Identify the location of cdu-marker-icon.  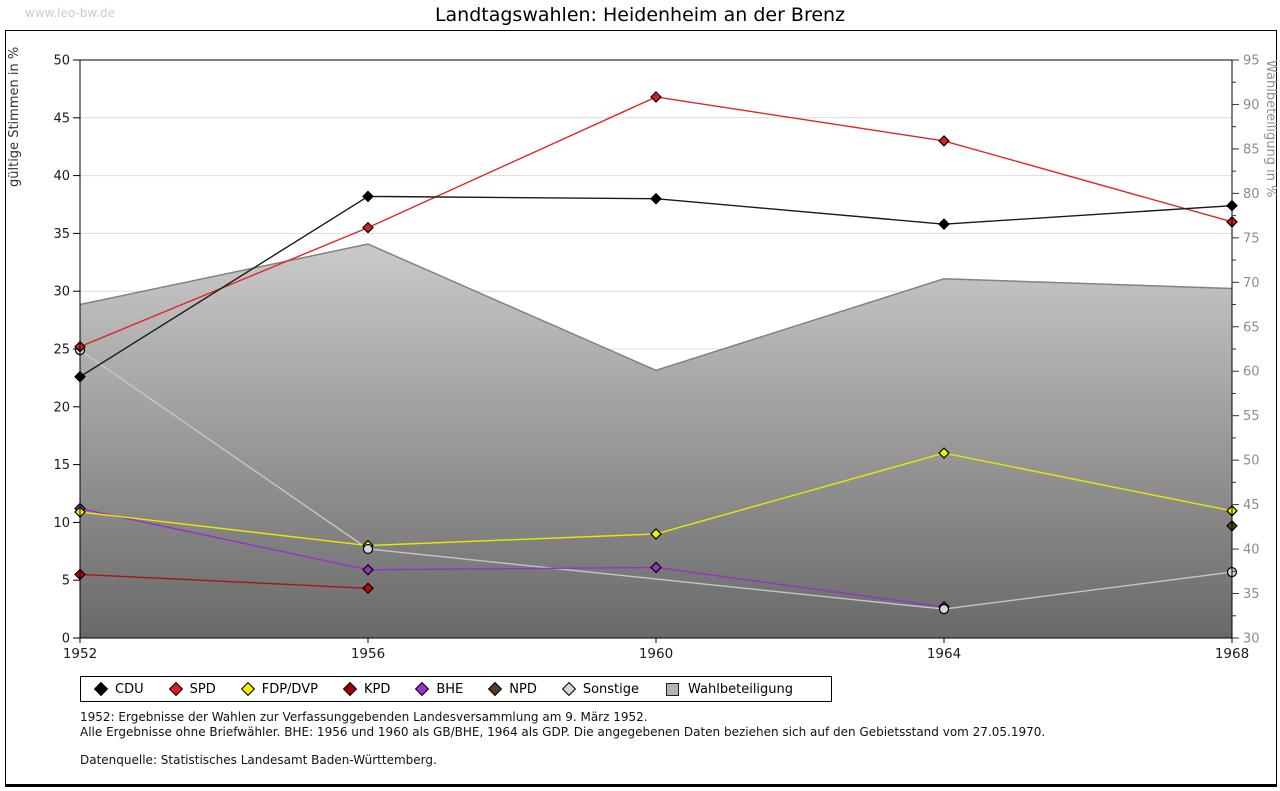
(101, 689).